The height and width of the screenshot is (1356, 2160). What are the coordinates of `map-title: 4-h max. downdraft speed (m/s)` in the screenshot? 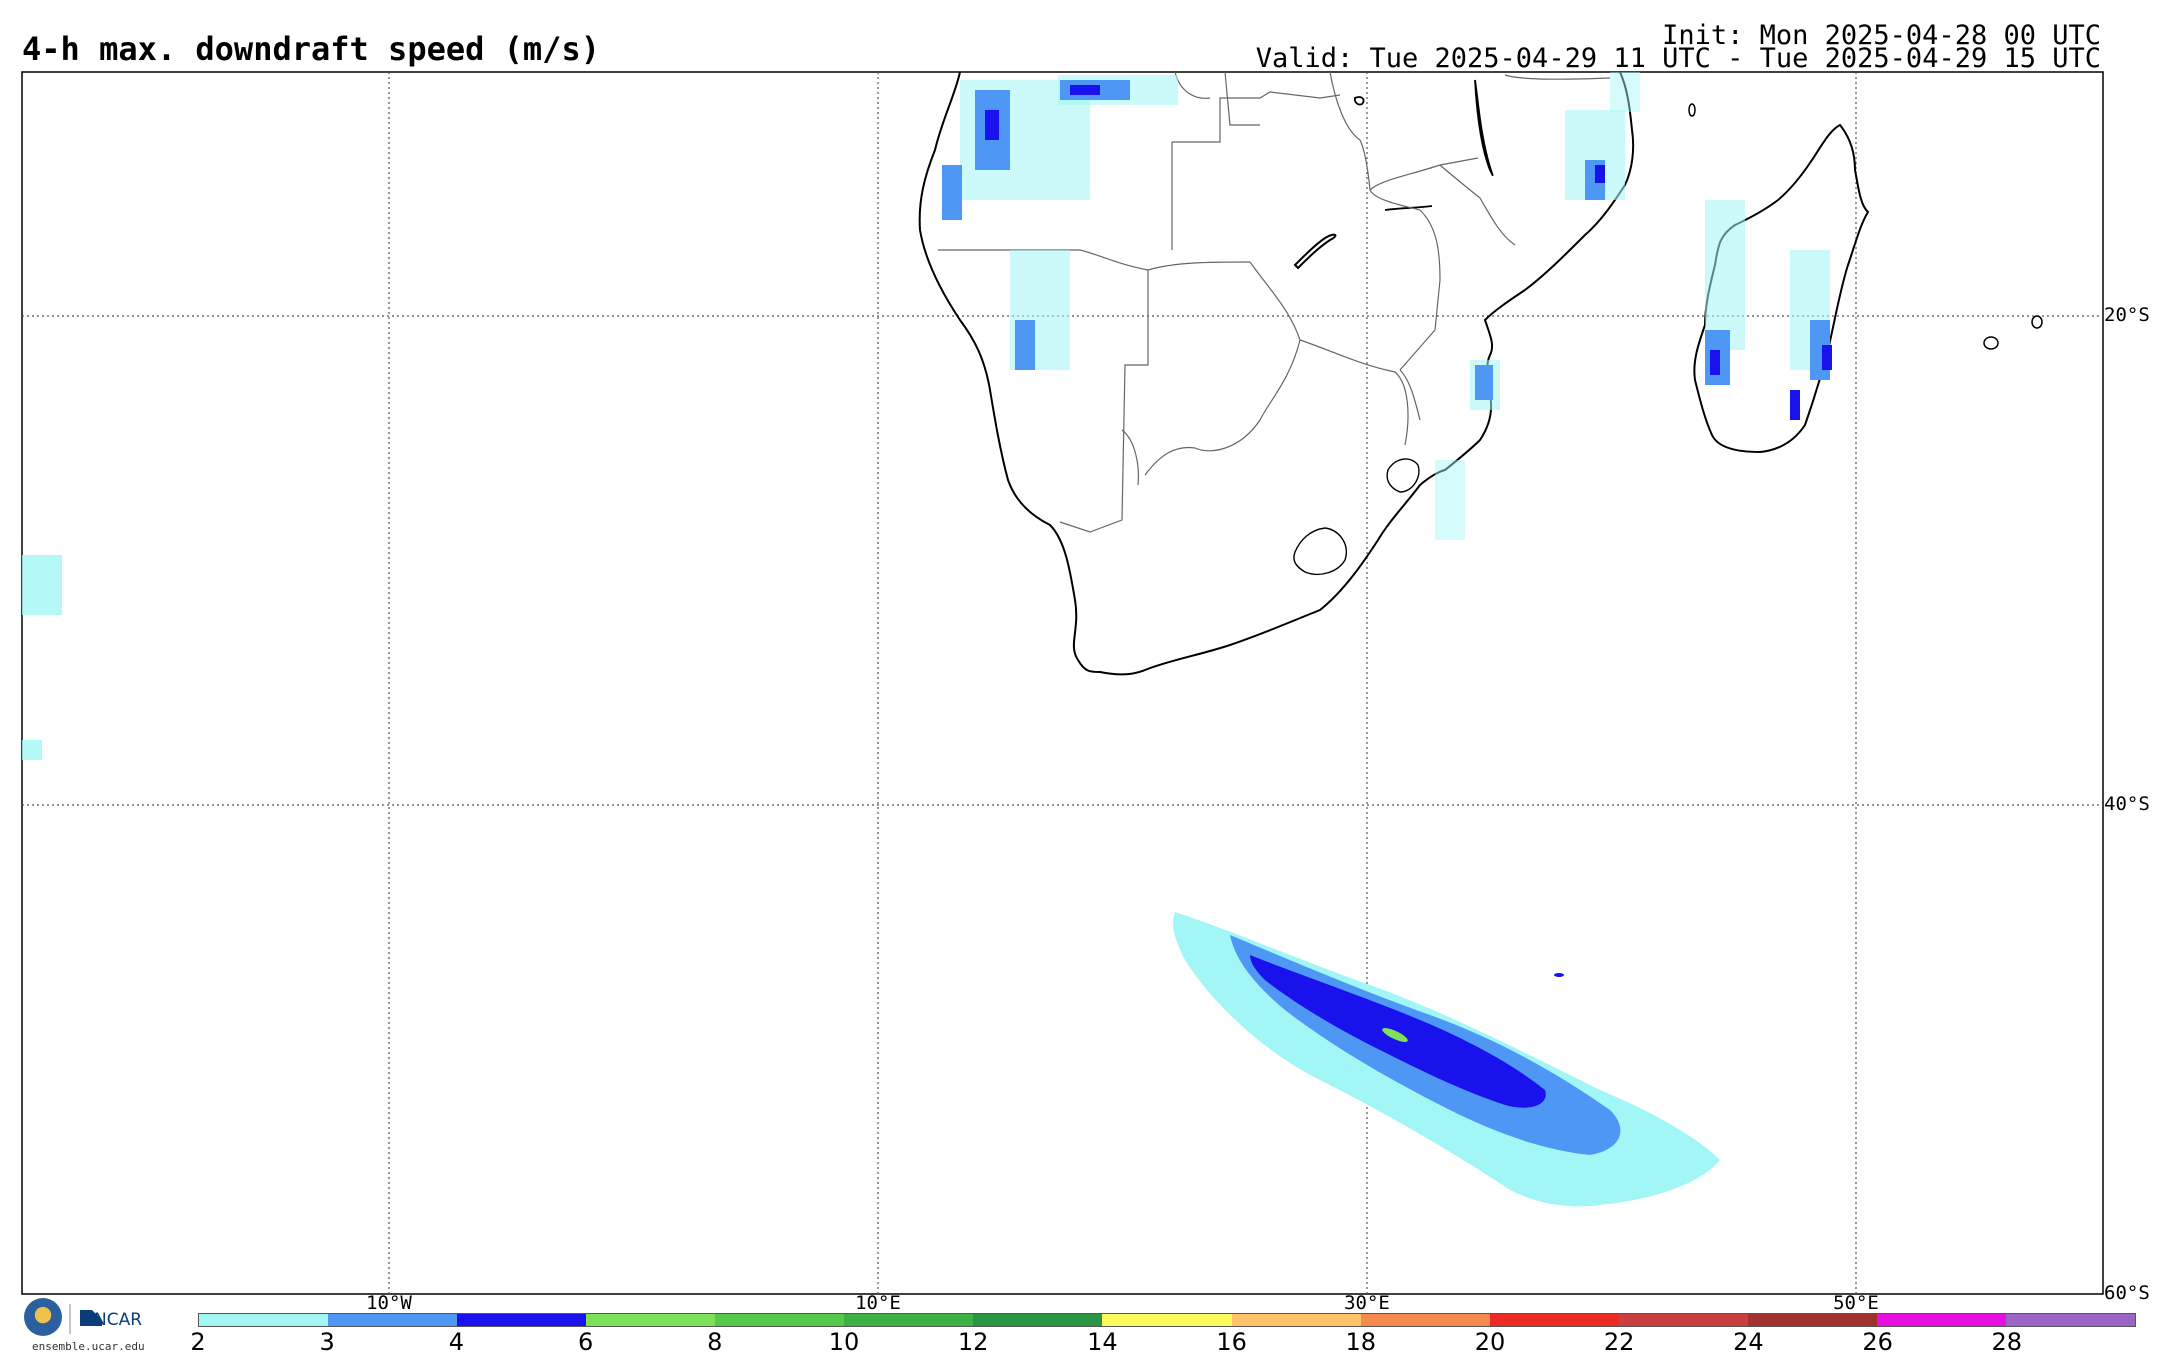 It's located at (311, 49).